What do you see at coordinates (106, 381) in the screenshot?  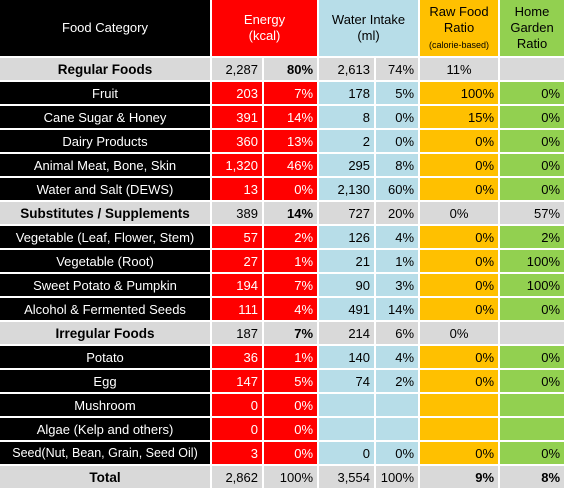 I see `row-label: Egg` at bounding box center [106, 381].